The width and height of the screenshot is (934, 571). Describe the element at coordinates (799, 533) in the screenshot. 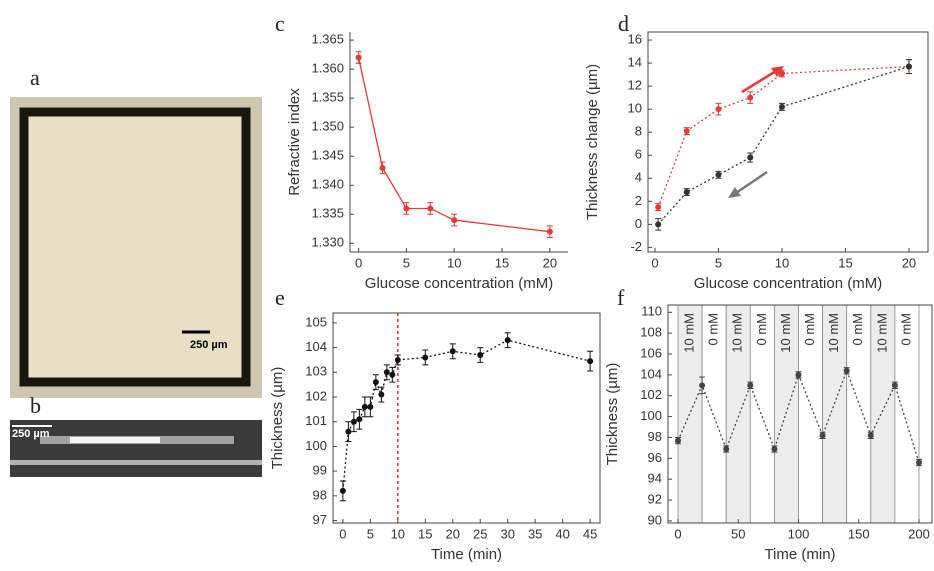

I see `x-tick-label: 100` at that location.